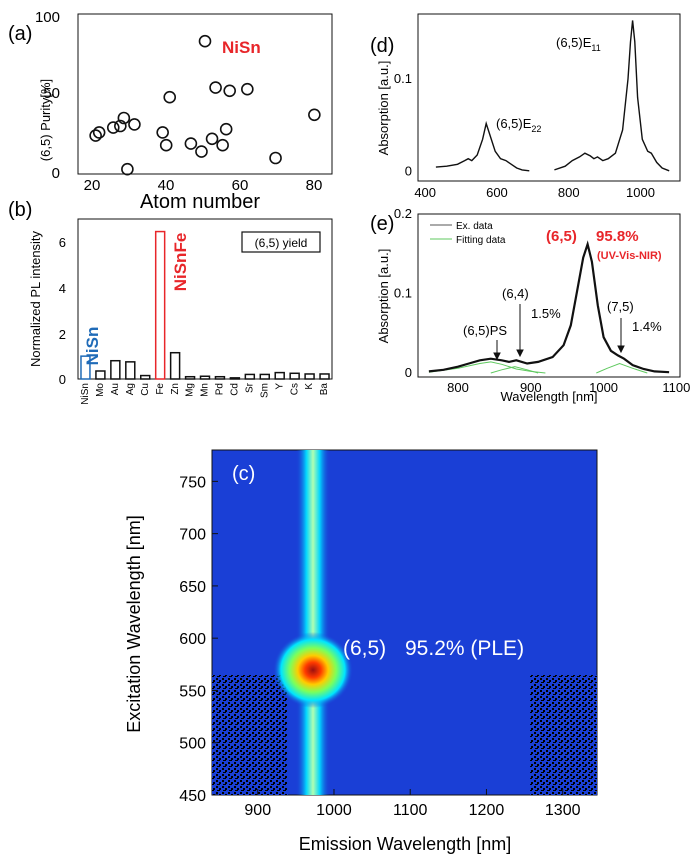  I want to click on panel-b-ytick-4: 4, so click(62, 288).